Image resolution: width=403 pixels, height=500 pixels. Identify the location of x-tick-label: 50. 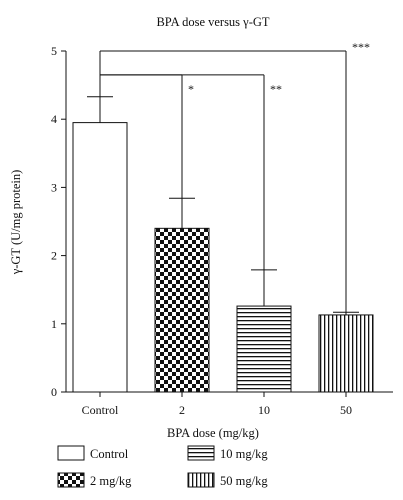
(346, 410).